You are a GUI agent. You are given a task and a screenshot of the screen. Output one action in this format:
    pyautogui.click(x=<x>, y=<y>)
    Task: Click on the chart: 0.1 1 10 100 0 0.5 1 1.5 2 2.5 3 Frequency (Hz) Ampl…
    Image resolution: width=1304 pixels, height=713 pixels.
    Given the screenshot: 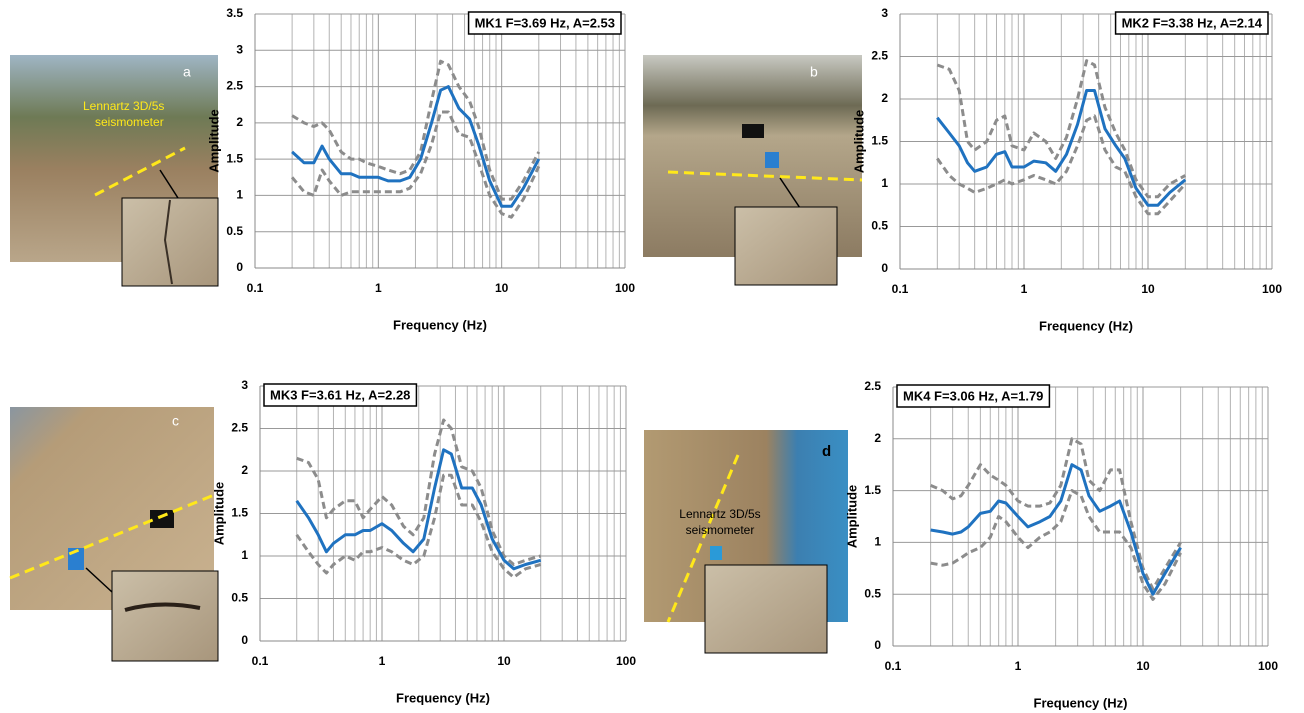 What is the action you would take?
    pyautogui.click(x=423, y=541)
    